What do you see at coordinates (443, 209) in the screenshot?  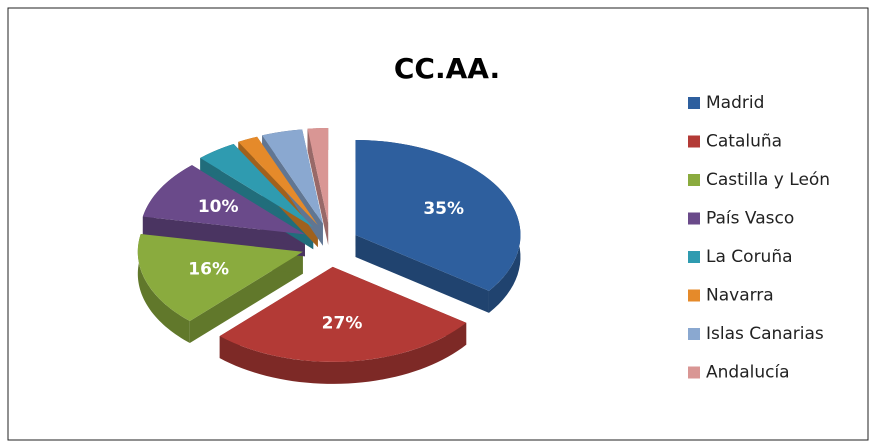 I see `data-label: 35%` at bounding box center [443, 209].